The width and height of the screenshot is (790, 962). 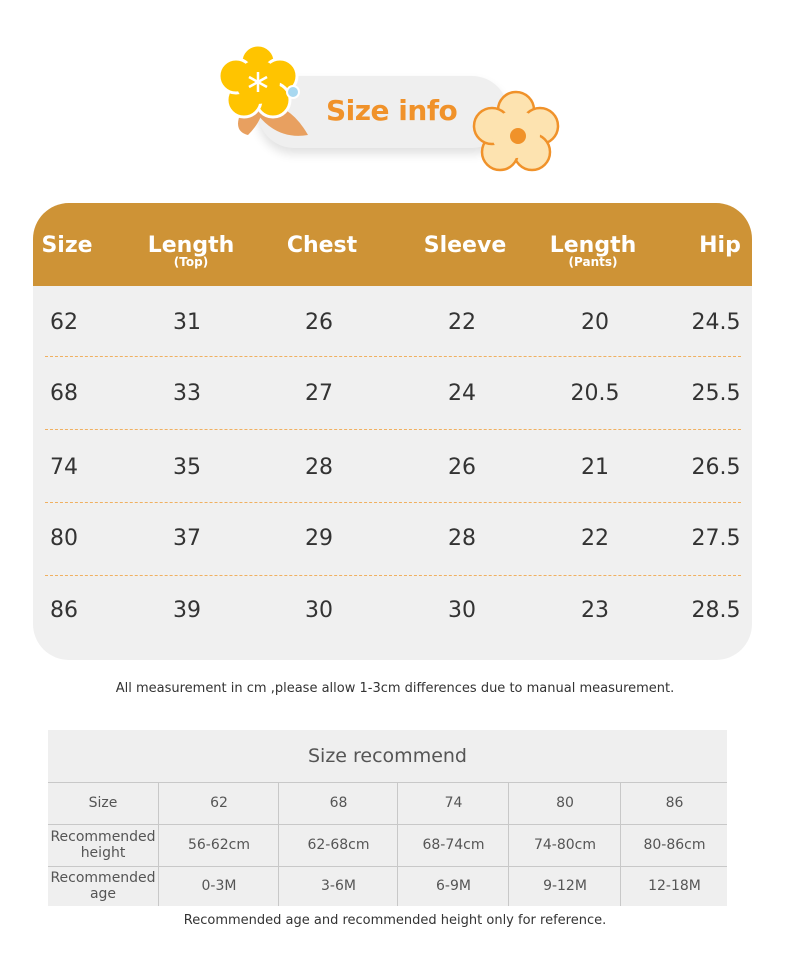 I want to click on size-cell: 33, so click(x=187, y=393).